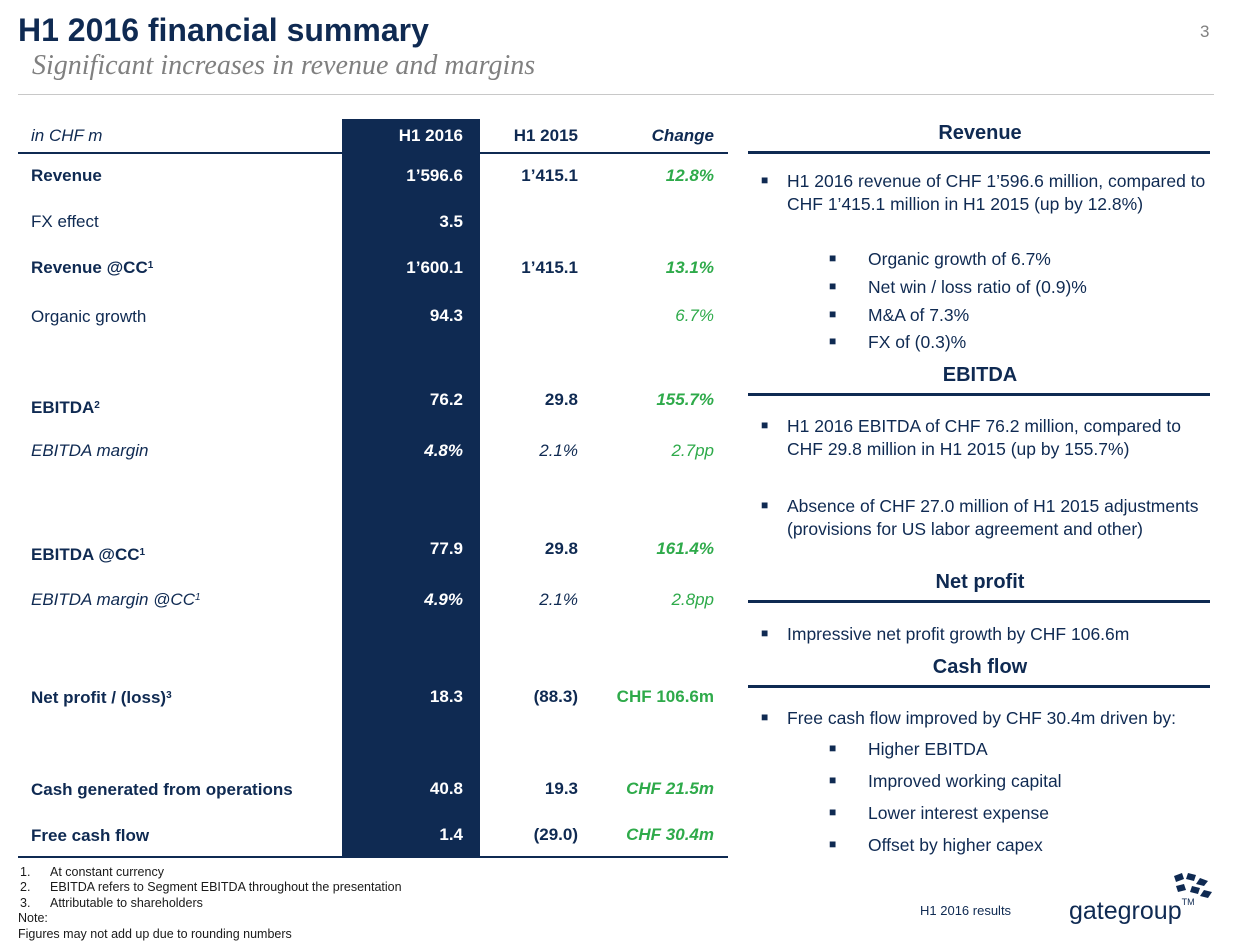 This screenshot has height=952, width=1234. Describe the element at coordinates (980, 133) in the screenshot. I see `section-heading-revenue: Revenue` at that location.